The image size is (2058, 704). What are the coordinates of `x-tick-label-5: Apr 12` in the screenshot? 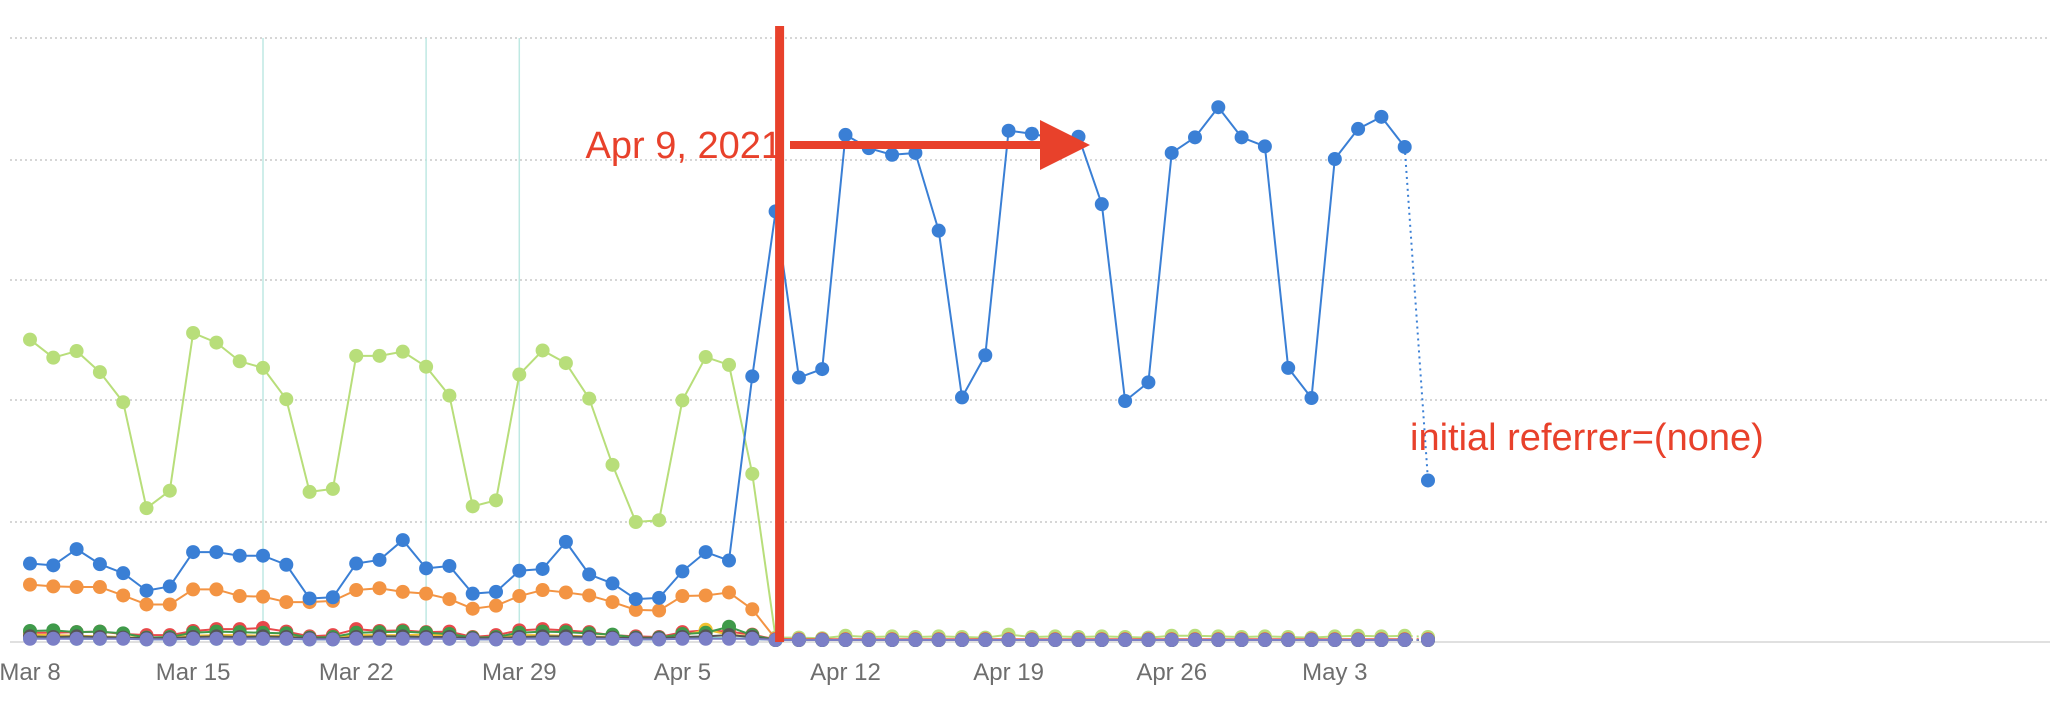 It's located at (845, 672).